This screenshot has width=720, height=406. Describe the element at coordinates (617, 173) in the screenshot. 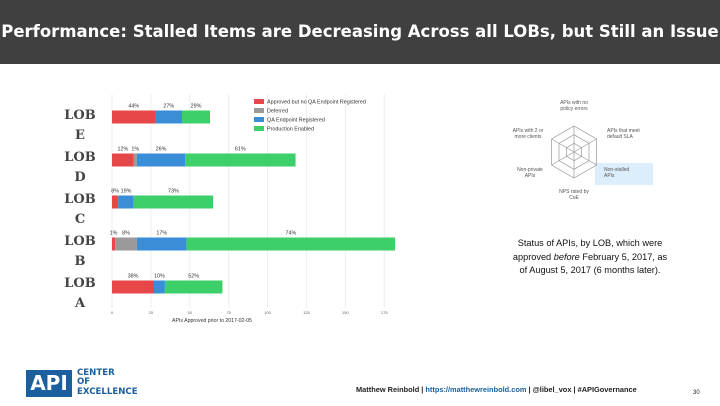

I see `radar-axis-label-2: Non-stalled APIs` at that location.